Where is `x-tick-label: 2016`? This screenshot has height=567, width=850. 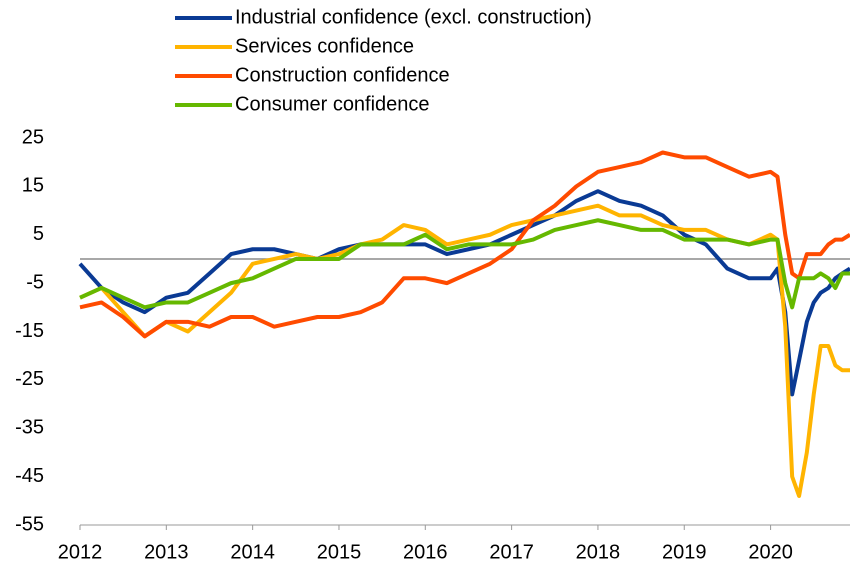 x-tick-label: 2016 is located at coordinates (425, 552).